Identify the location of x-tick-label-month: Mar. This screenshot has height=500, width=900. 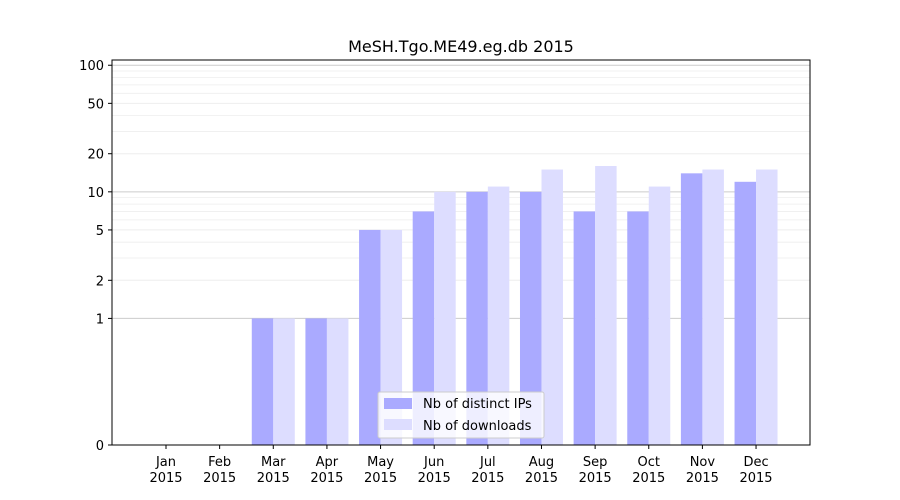
(273, 462).